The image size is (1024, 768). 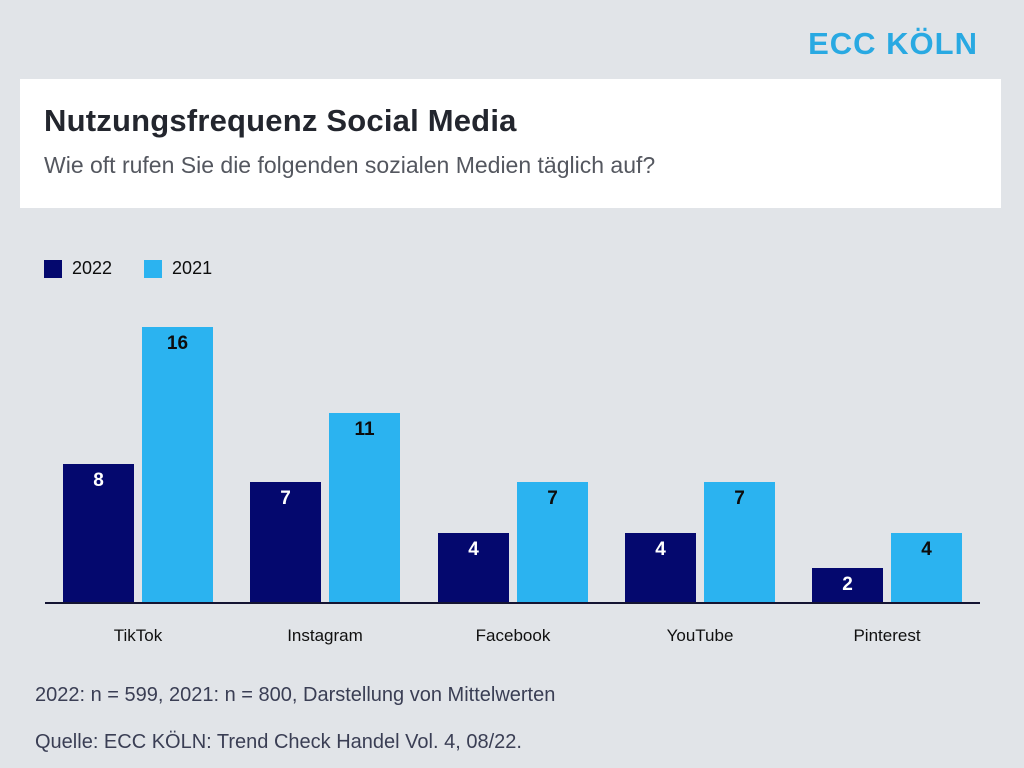 What do you see at coordinates (98, 533) in the screenshot?
I see `bar-2022-tiktok: 8` at bounding box center [98, 533].